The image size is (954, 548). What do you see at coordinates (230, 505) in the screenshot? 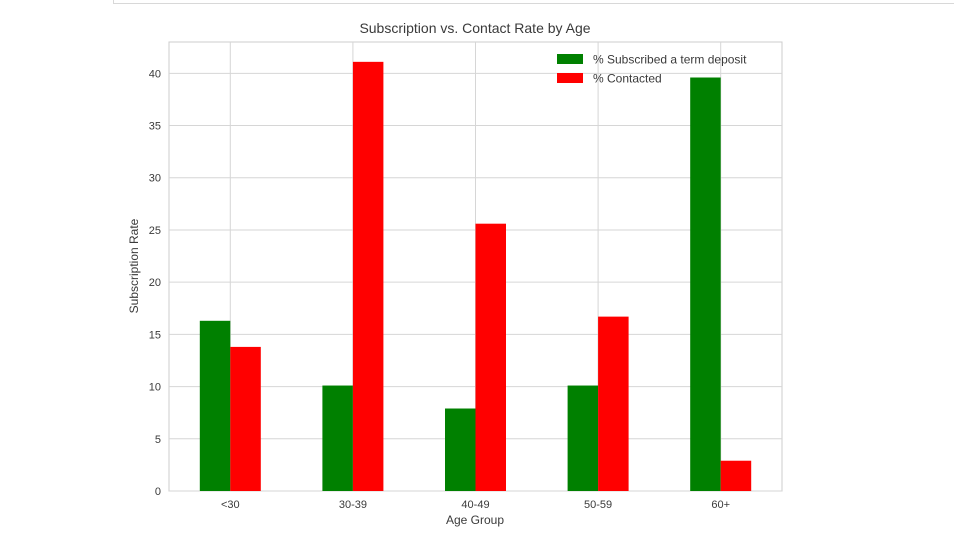
I see `x-tick-label: <30` at bounding box center [230, 505].